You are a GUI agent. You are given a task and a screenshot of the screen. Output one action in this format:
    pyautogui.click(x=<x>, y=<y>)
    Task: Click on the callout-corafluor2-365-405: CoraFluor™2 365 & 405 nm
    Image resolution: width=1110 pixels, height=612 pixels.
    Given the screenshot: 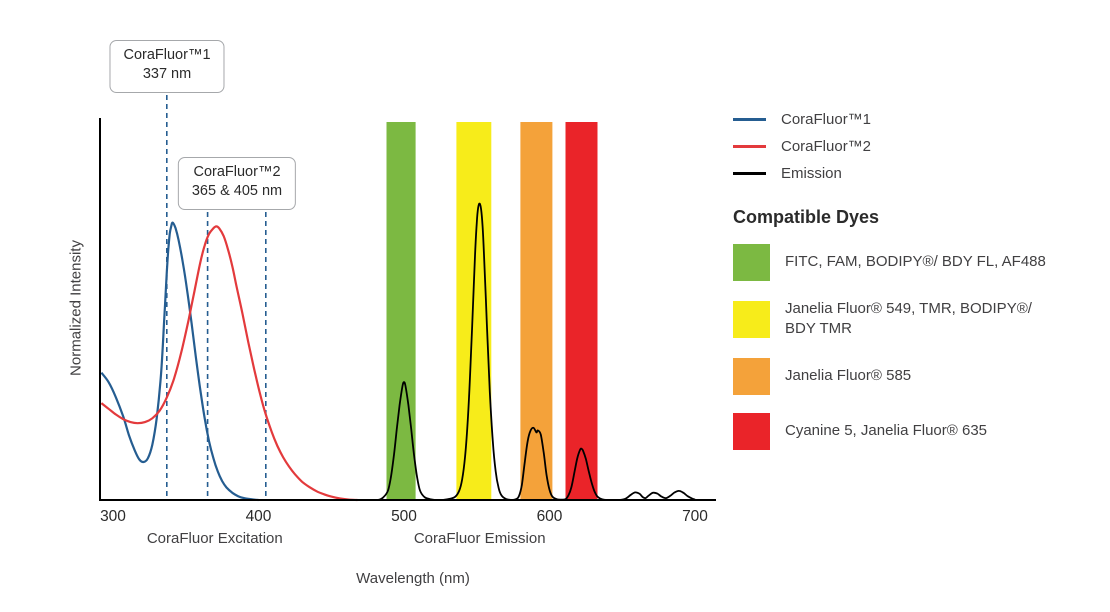 What is the action you would take?
    pyautogui.click(x=237, y=183)
    